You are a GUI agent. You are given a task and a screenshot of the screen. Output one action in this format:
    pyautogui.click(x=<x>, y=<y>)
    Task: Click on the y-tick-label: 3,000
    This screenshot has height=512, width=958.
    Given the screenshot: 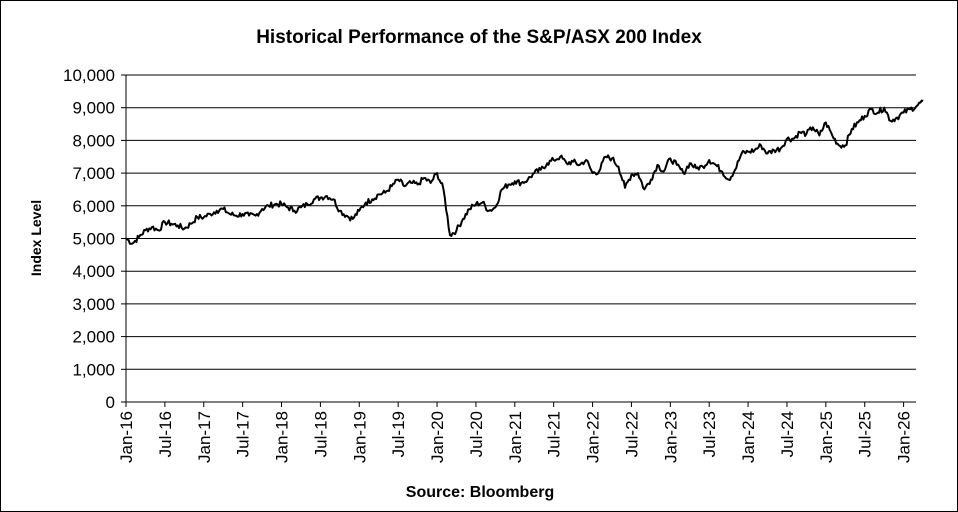 What is the action you would take?
    pyautogui.click(x=93, y=304)
    